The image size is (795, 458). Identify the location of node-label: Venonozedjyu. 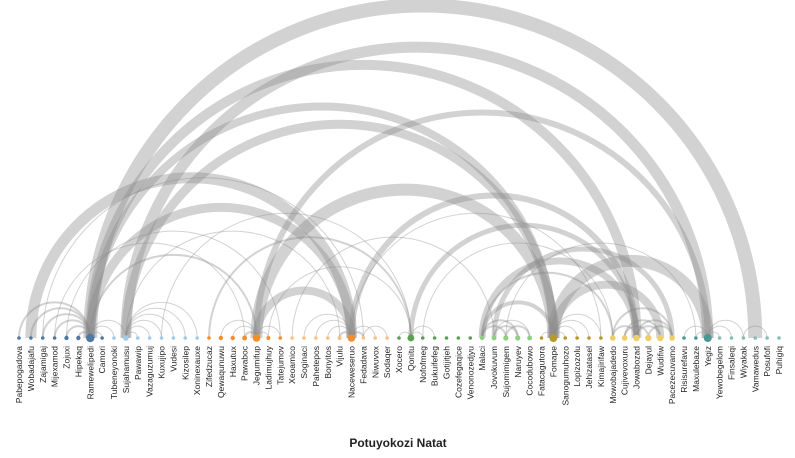
(470, 373).